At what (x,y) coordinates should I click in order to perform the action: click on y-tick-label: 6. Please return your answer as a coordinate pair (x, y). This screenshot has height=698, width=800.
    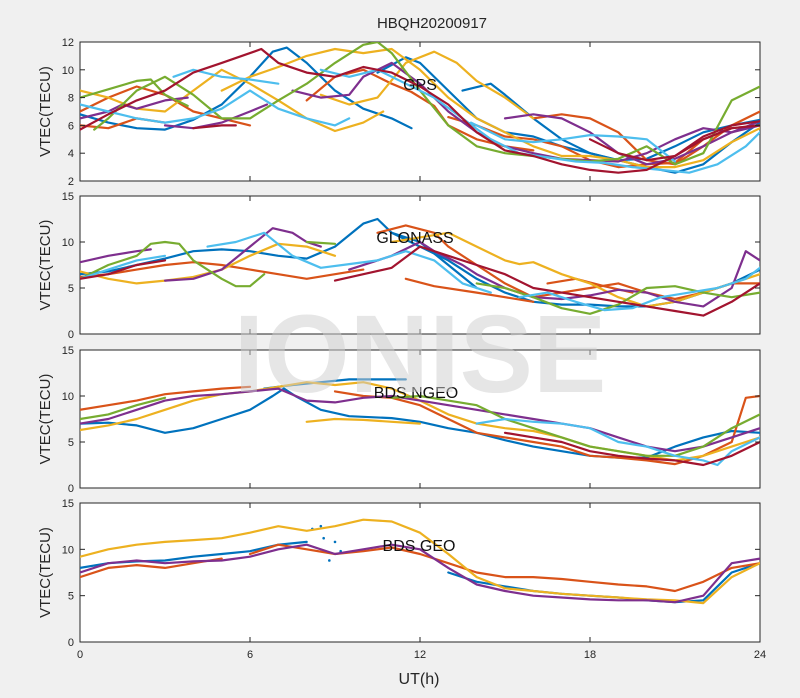
    Looking at the image, I should click on (71, 126).